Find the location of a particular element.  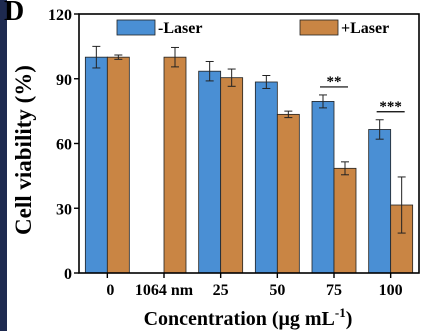

legend-label: +Laser is located at coordinates (365, 28).